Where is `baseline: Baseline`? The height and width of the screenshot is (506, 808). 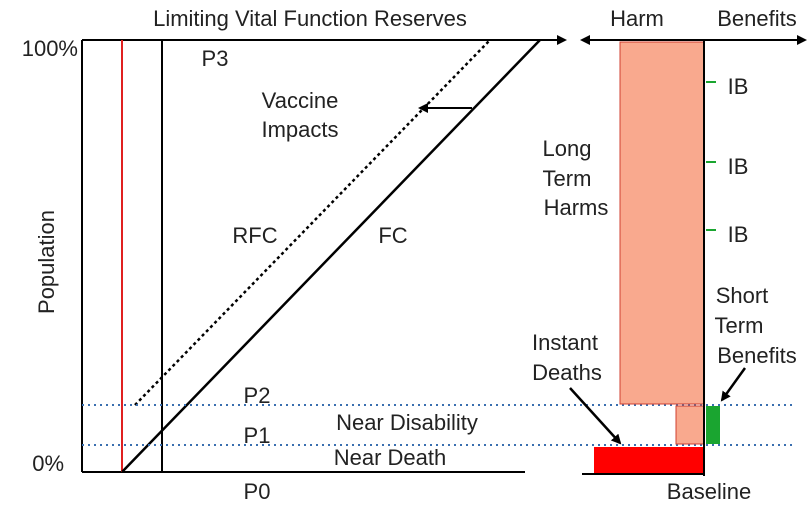
baseline: Baseline is located at coordinates (709, 491).